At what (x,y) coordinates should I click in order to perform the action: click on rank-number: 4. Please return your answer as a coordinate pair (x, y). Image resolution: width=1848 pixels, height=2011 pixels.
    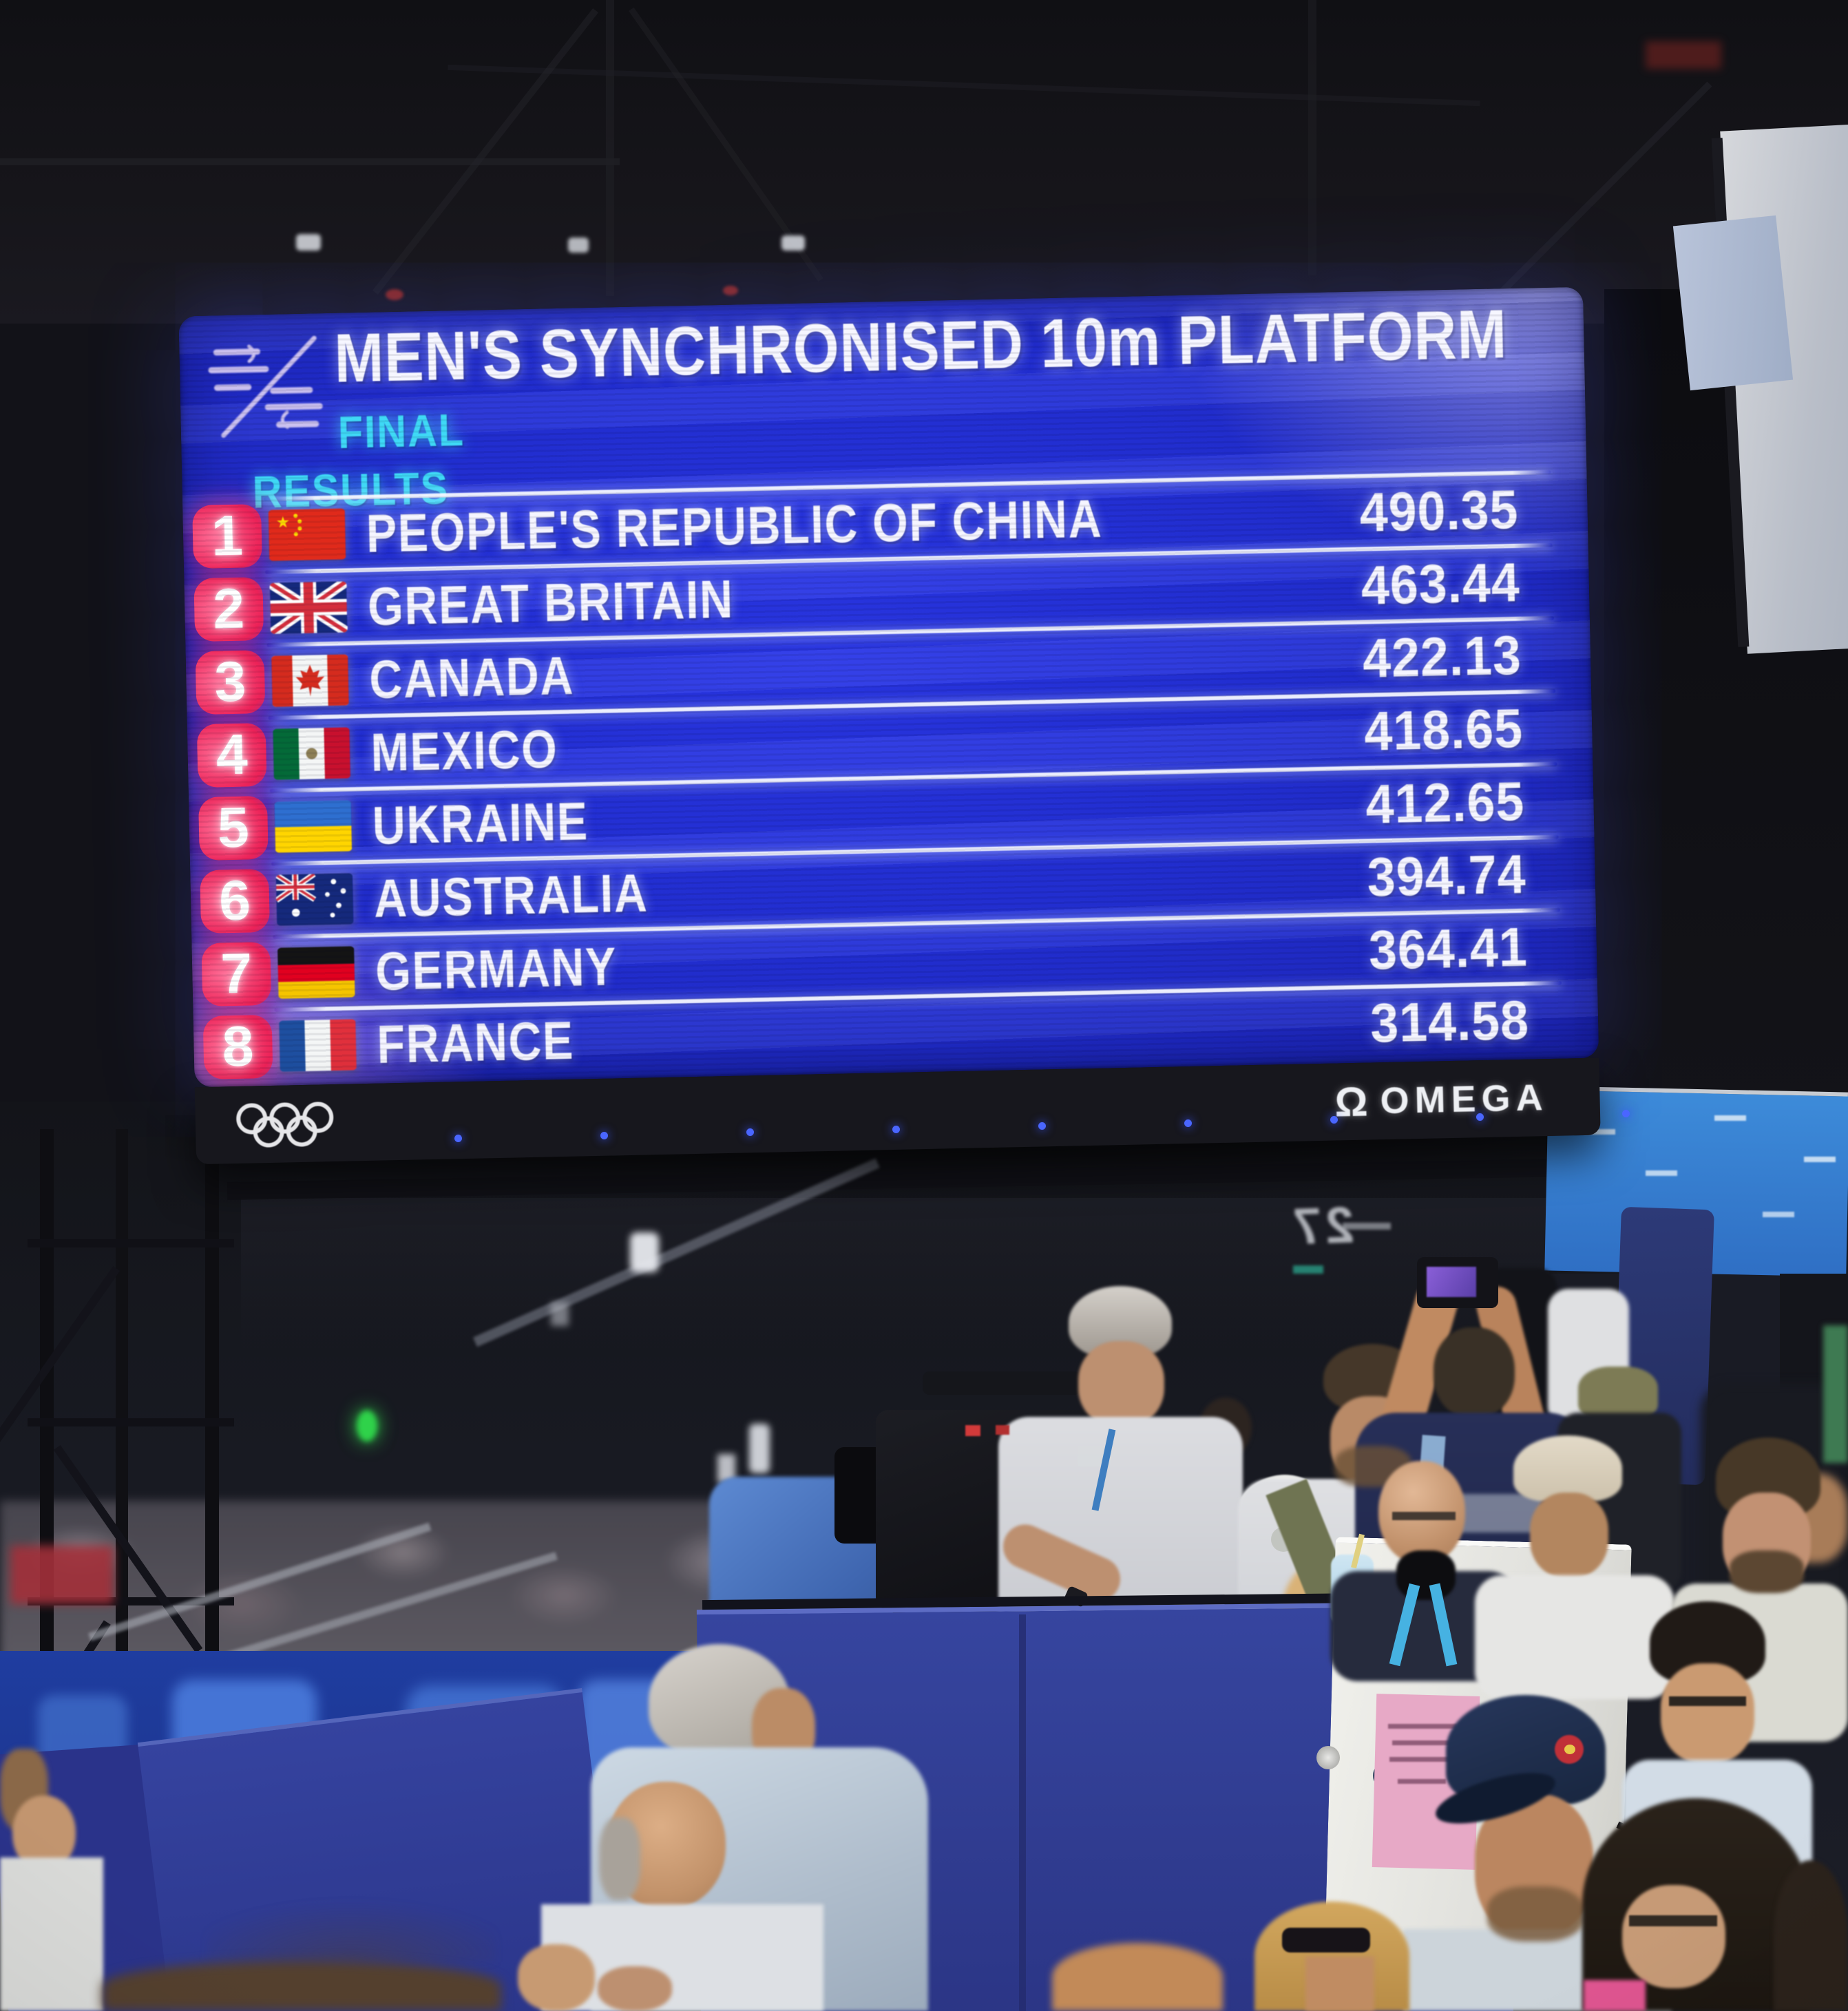
    Looking at the image, I should click on (232, 755).